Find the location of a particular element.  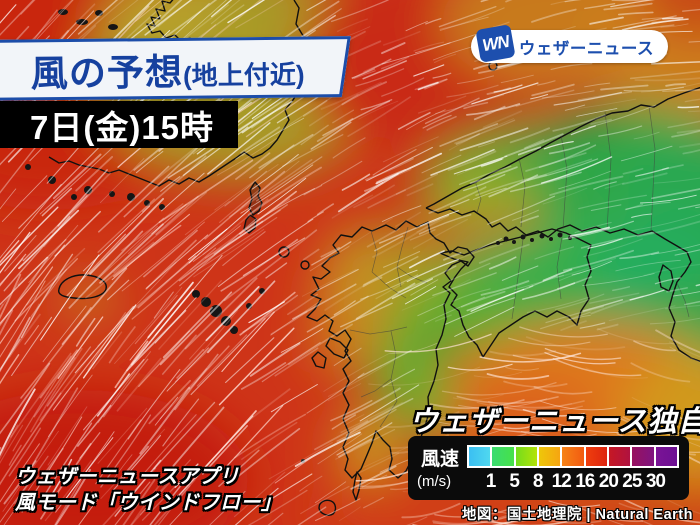

legend-tick: 16 is located at coordinates (585, 481).